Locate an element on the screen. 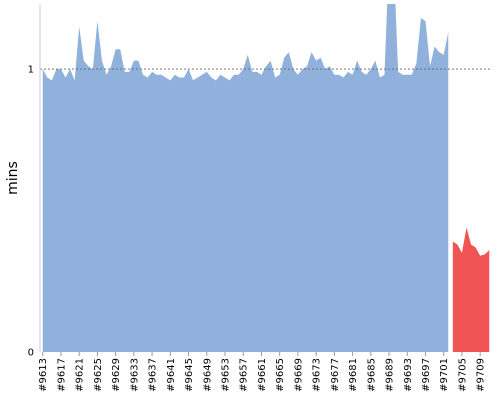  area is located at coordinates (471, 289).